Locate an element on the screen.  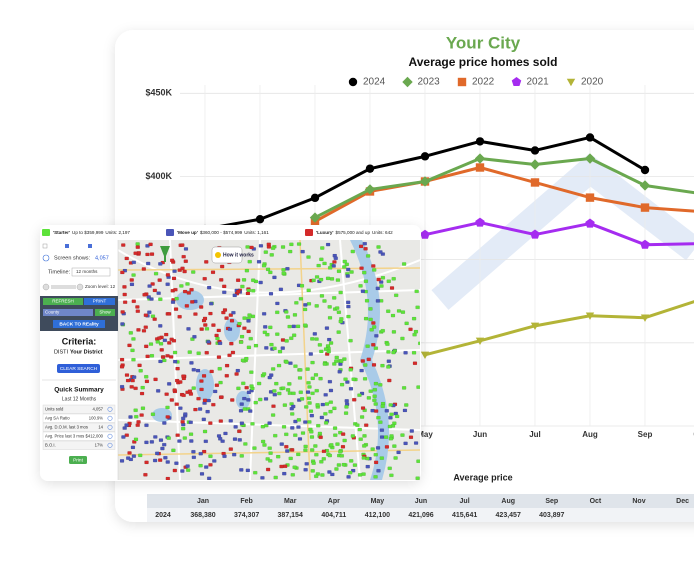
clear-search-text: CLEAR SEARCH is located at coordinates (79, 369).